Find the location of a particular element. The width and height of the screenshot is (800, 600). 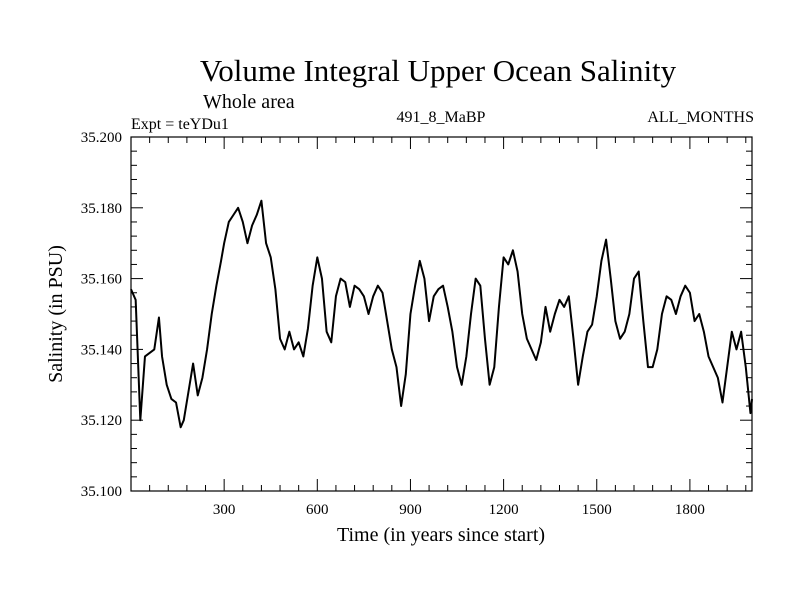

x-axis-label: Time (in years since start) is located at coordinates (441, 535).